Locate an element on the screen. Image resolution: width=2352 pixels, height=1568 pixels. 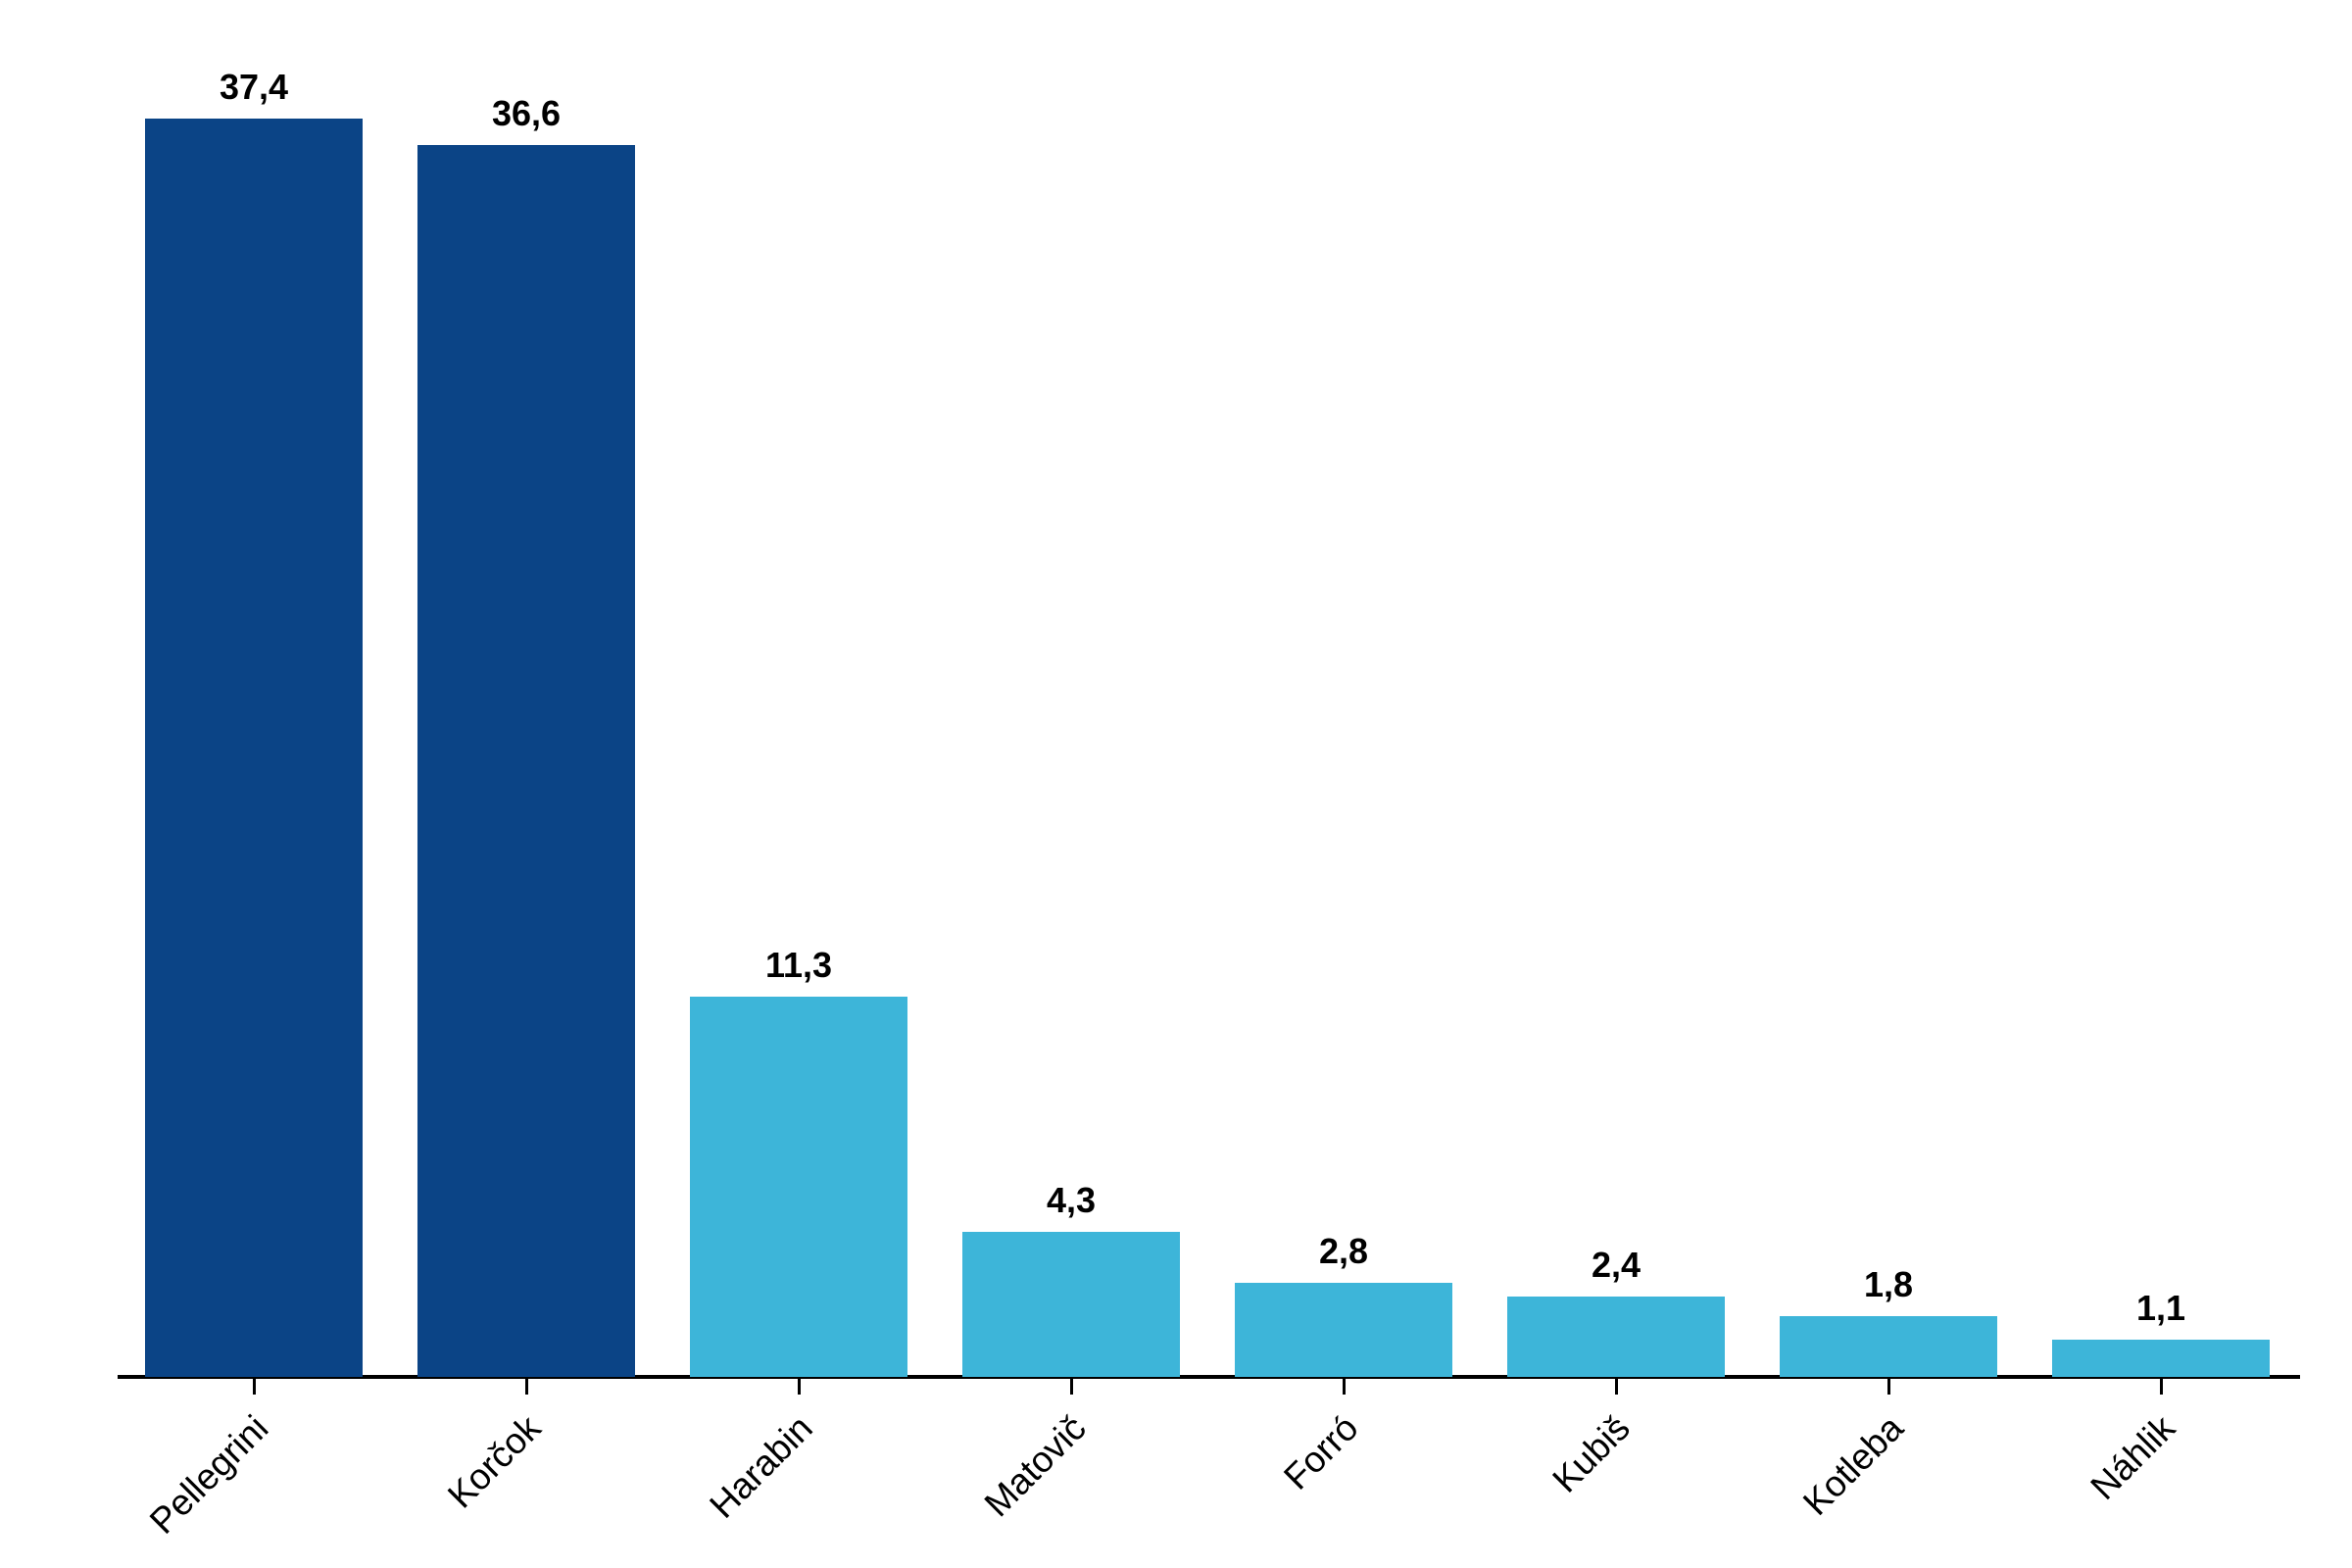
bar-forro is located at coordinates (1343, 1330).